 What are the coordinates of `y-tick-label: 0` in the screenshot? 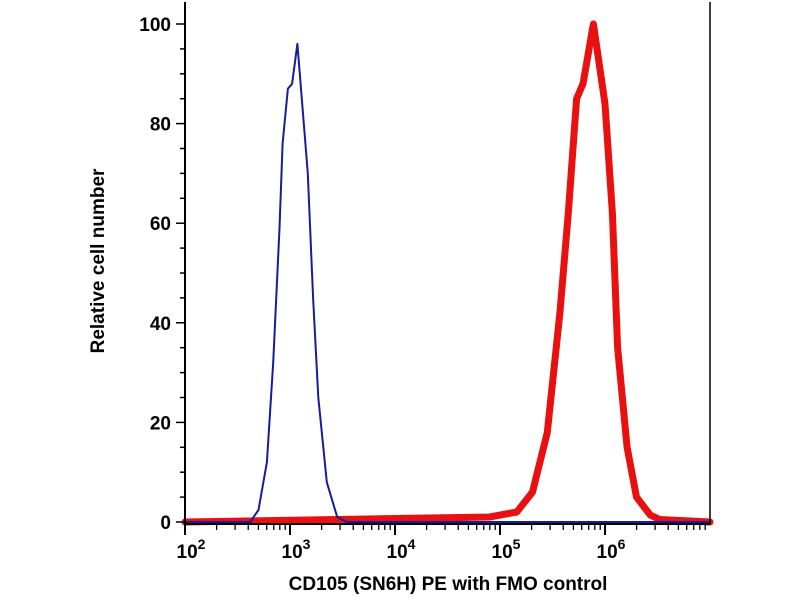 It's located at (165, 523).